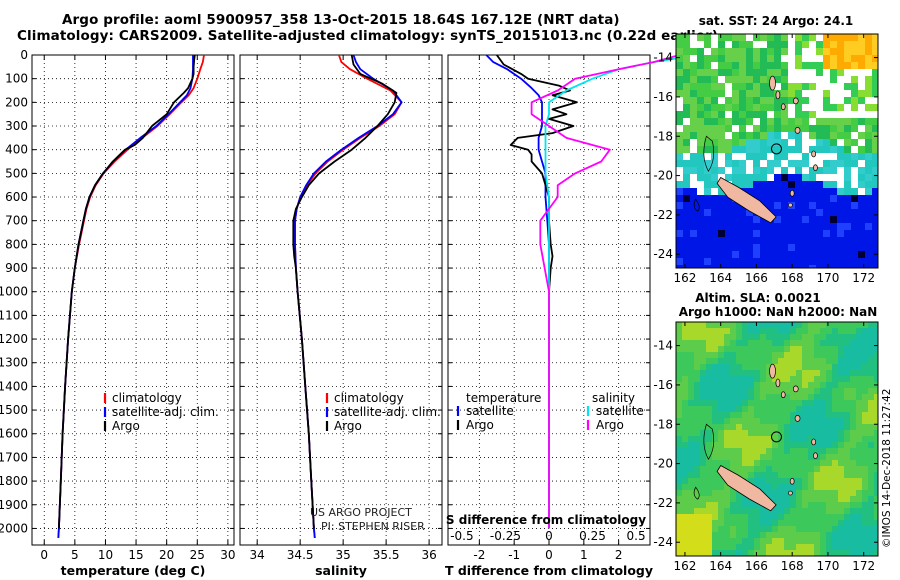 The width and height of the screenshot is (900, 580). What do you see at coordinates (795, 101) in the screenshot?
I see `island` at bounding box center [795, 101].